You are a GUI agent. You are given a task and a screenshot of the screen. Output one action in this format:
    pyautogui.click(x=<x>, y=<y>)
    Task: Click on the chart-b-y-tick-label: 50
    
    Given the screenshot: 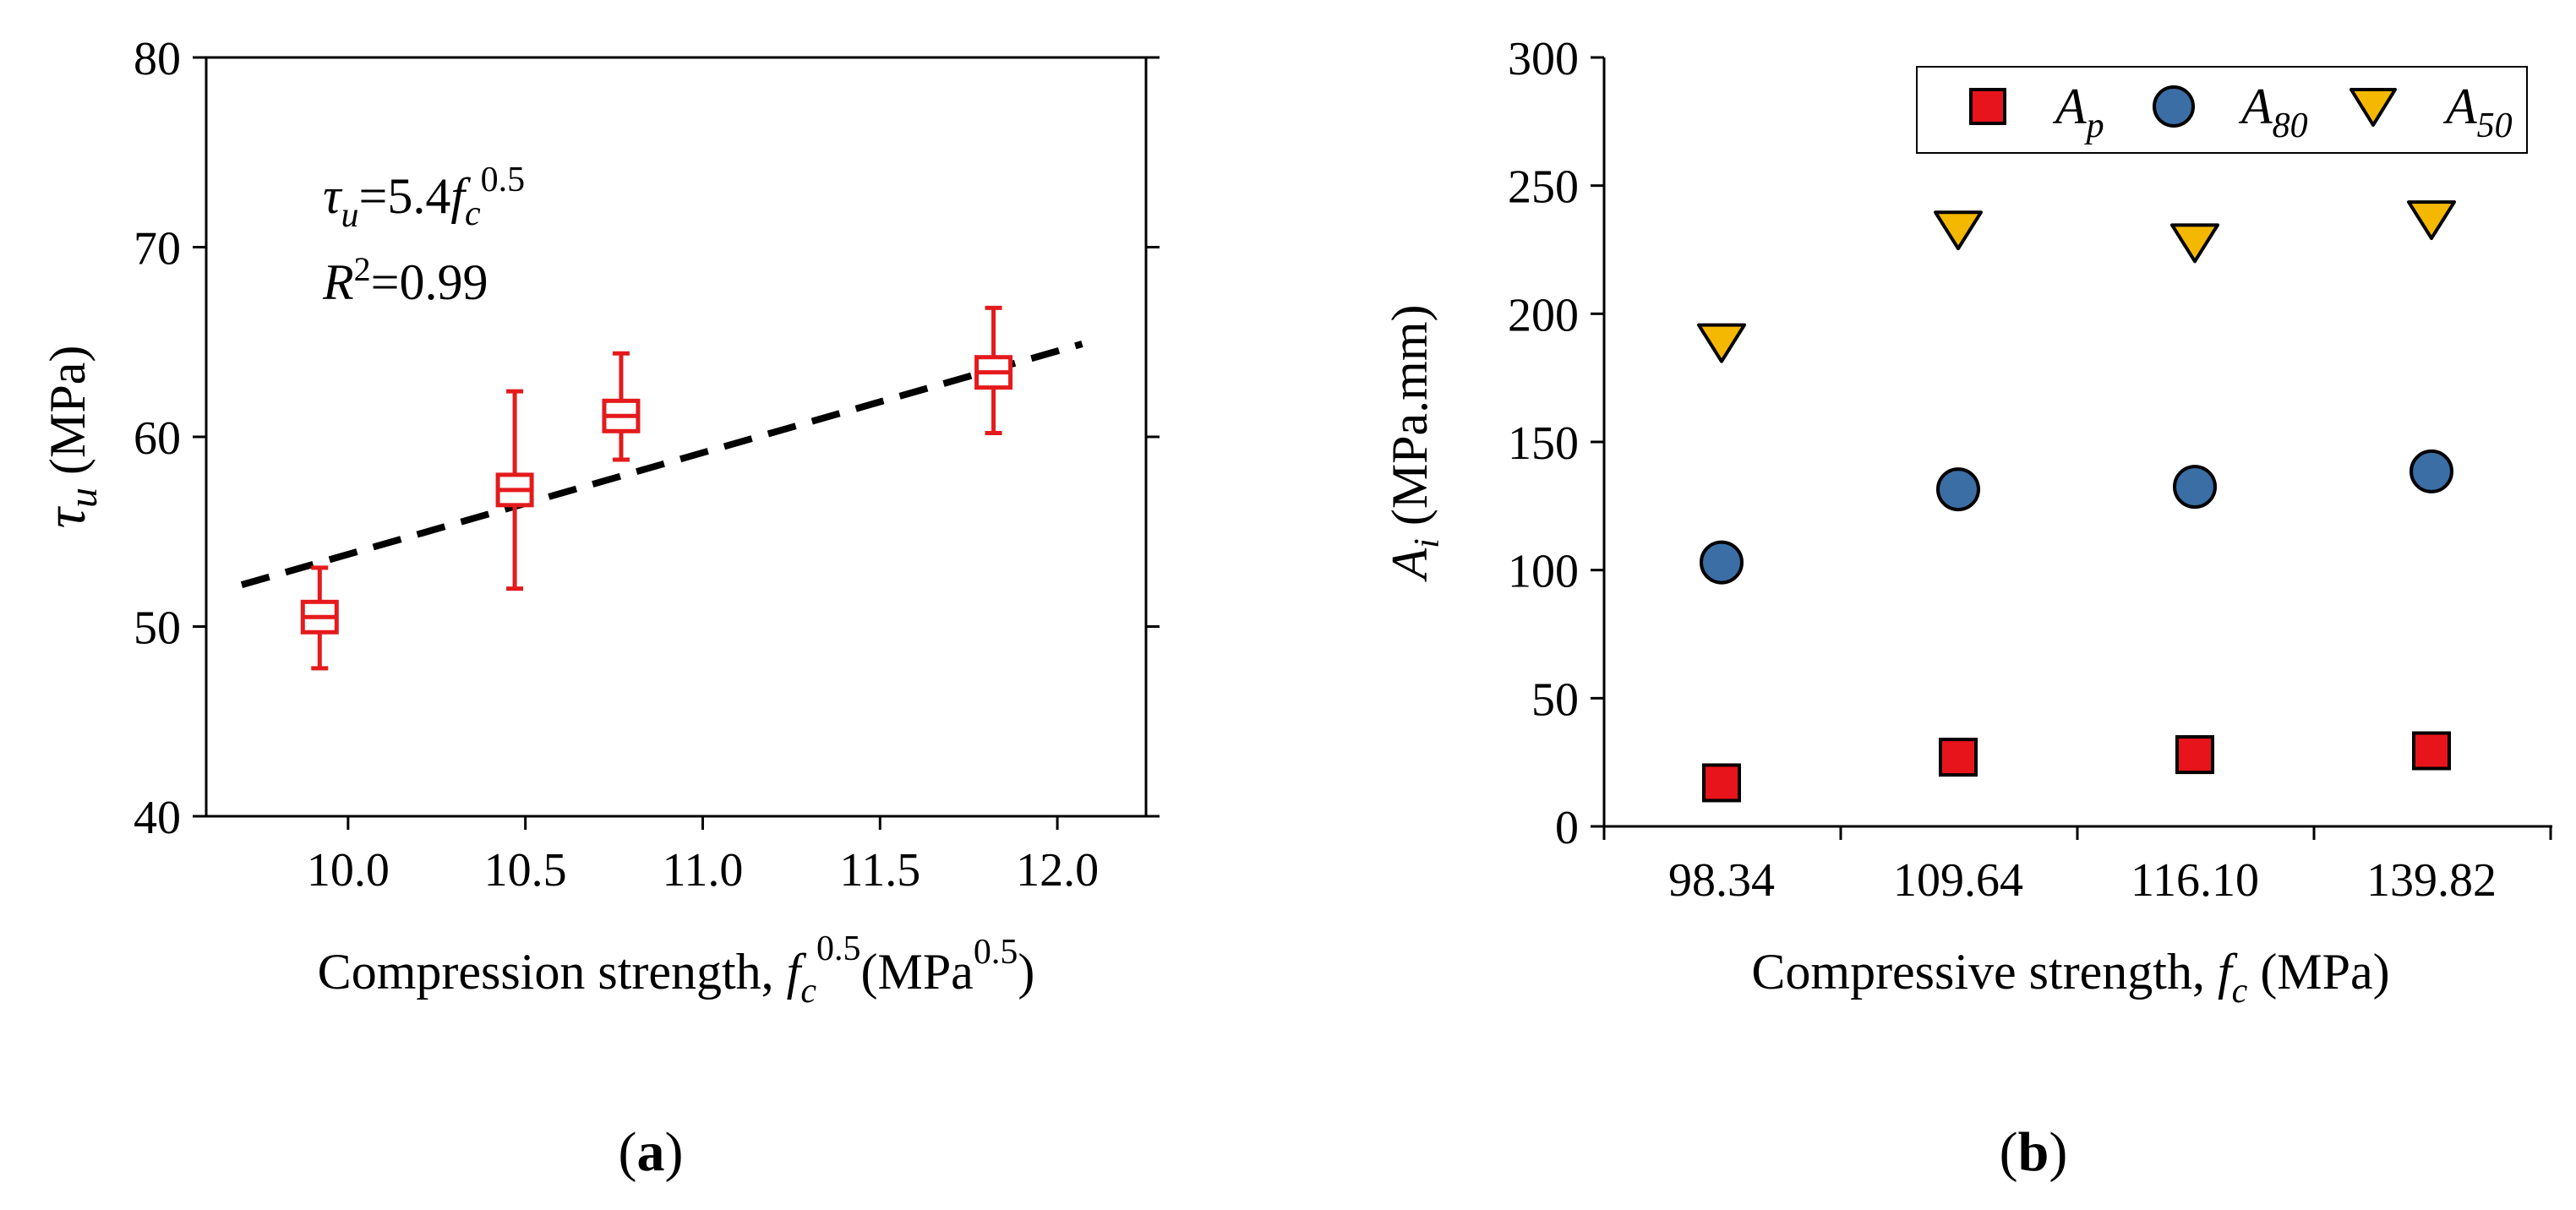 What is the action you would take?
    pyautogui.click(x=1555, y=699)
    